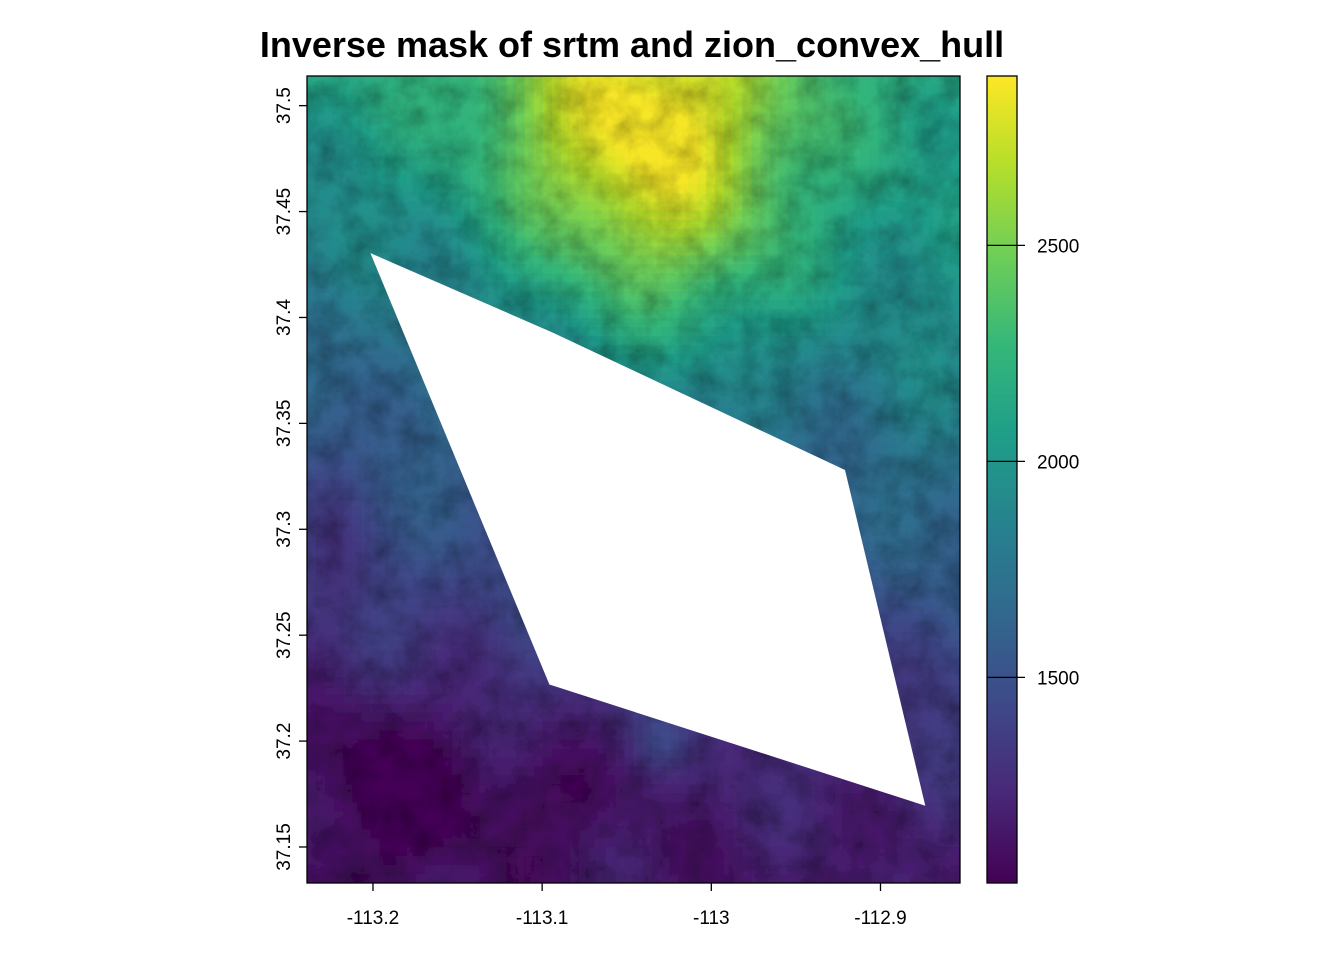  I want to click on x-tick-label: -113.1, so click(542, 918).